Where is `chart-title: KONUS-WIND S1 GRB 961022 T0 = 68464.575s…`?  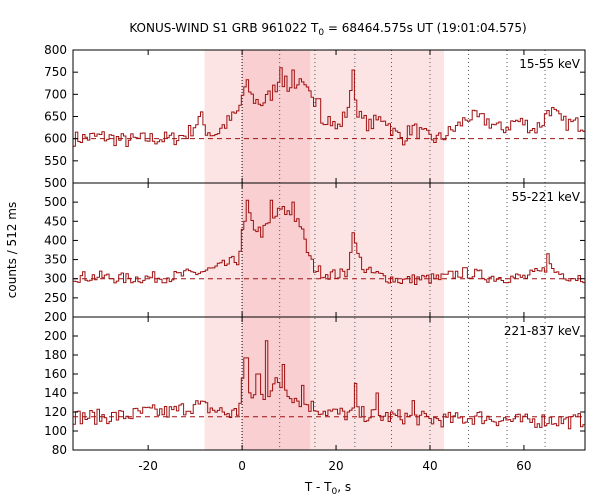 chart-title: KONUS-WIND S1 GRB 961022 T0 = 68464.575s… is located at coordinates (327, 29).